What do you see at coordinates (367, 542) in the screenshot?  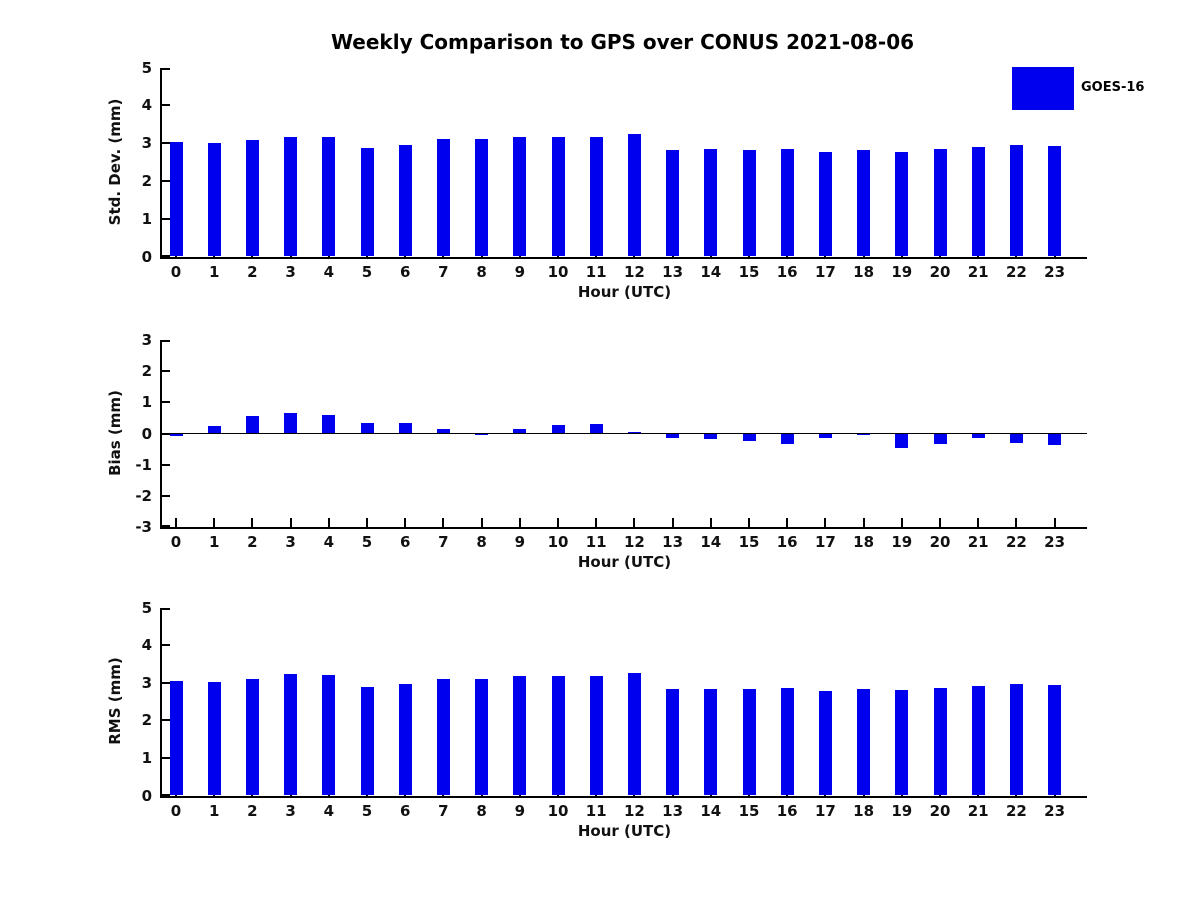 I see `x-tick-label: 5` at bounding box center [367, 542].